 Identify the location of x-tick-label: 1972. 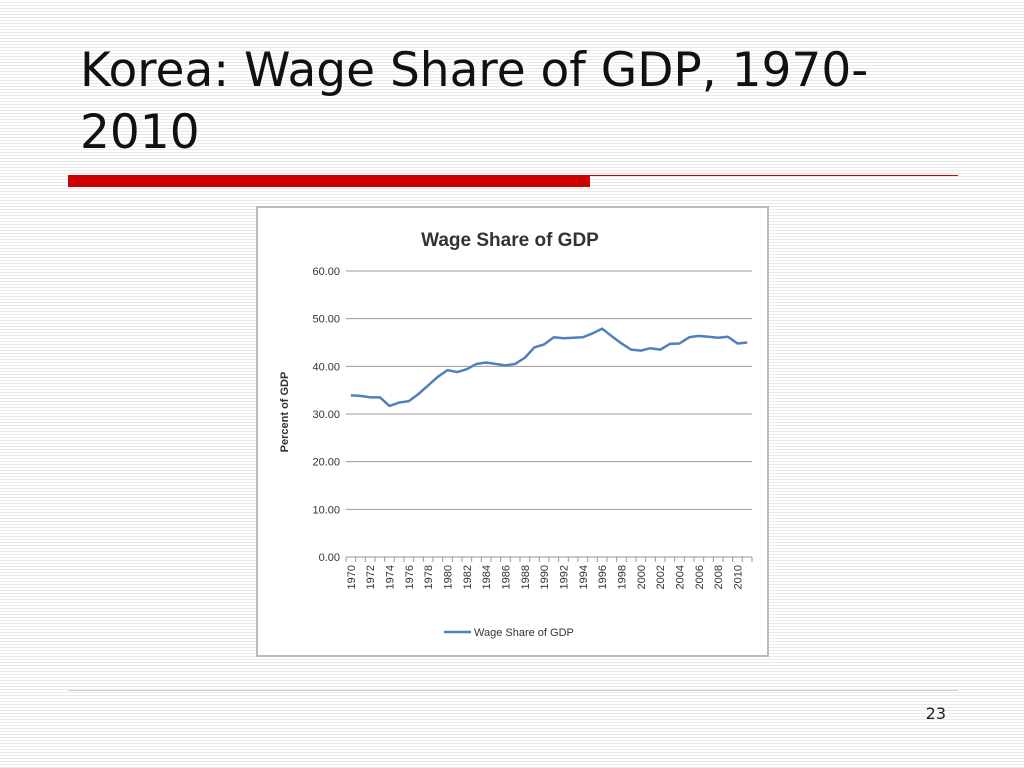
(371, 577).